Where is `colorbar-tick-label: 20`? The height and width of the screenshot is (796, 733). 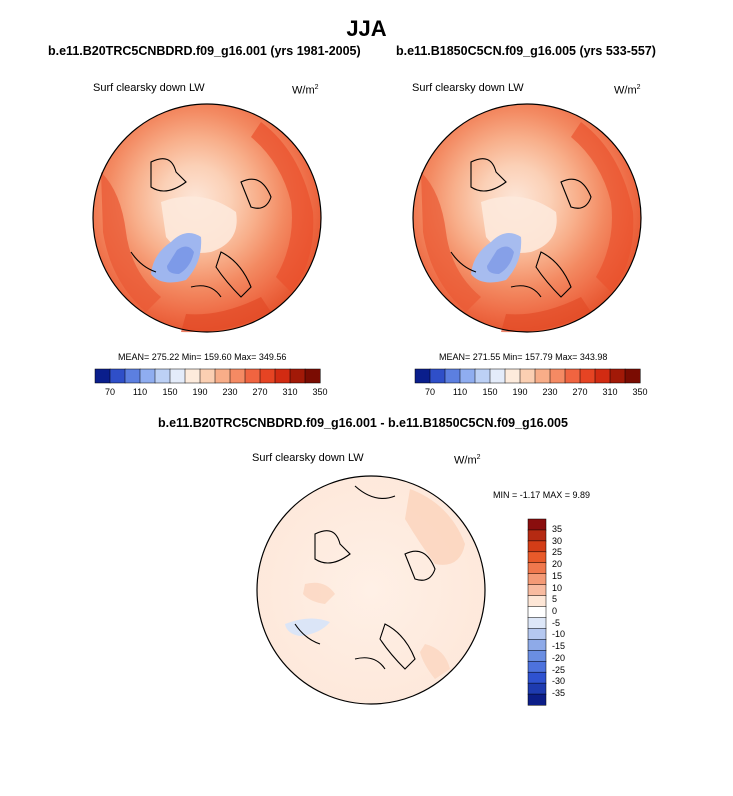
colorbar-tick-label: 20 is located at coordinates (557, 564).